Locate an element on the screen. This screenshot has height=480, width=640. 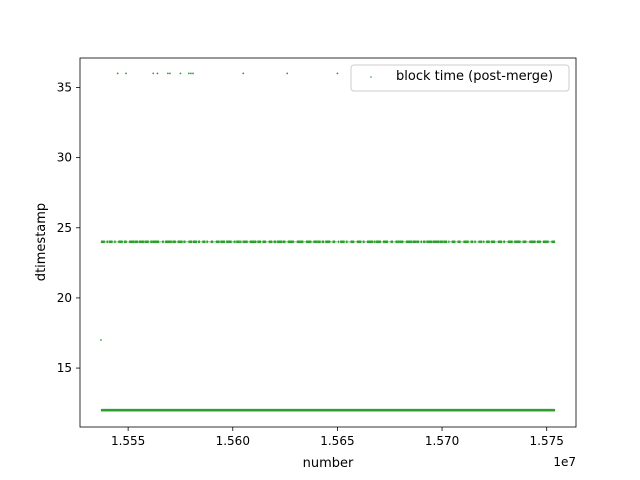
data-band is located at coordinates (328, 410).